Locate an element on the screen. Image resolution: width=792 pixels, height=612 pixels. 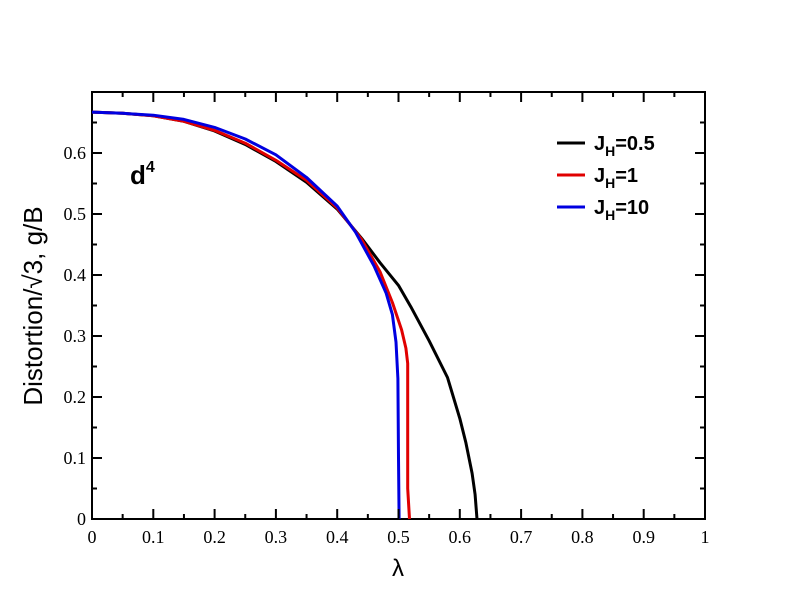
legend-item: JH=1 is located at coordinates (597, 178).